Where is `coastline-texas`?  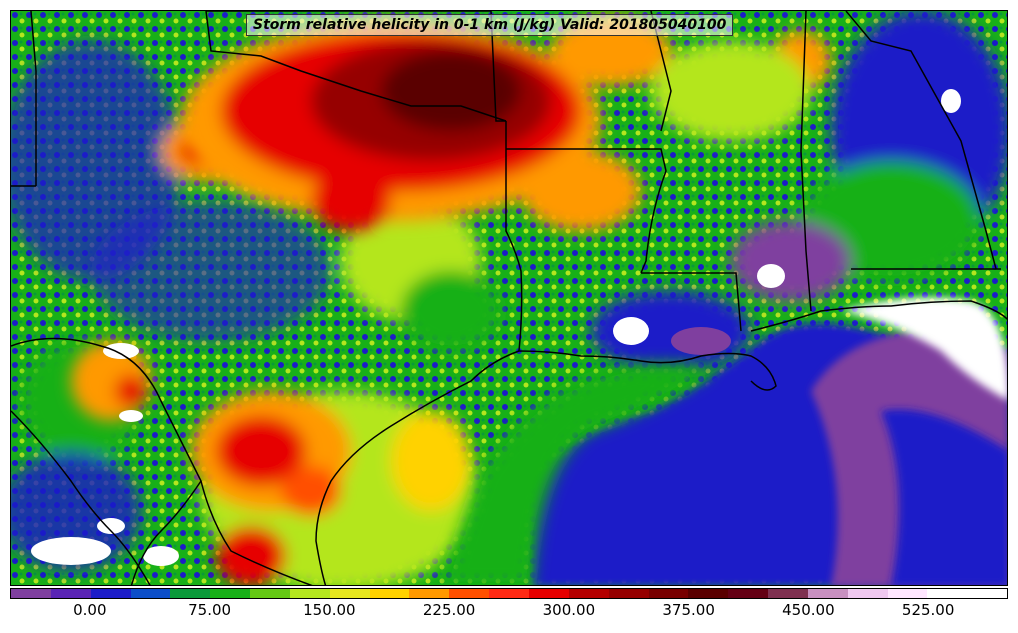 coastline-texas is located at coordinates (417, 467).